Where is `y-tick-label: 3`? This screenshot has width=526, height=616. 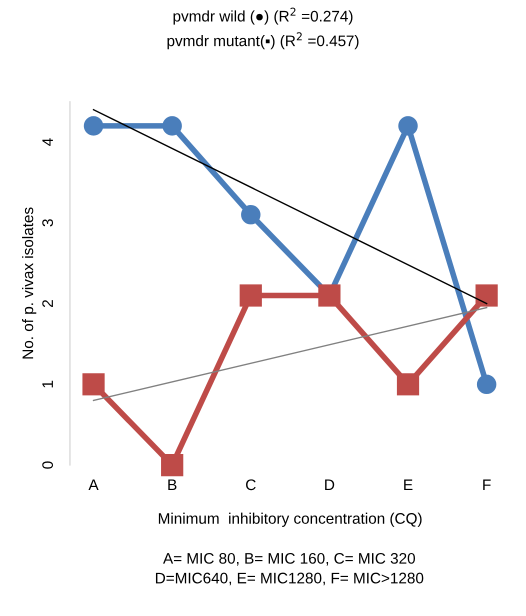
y-tick-label: 3 is located at coordinates (48, 222).